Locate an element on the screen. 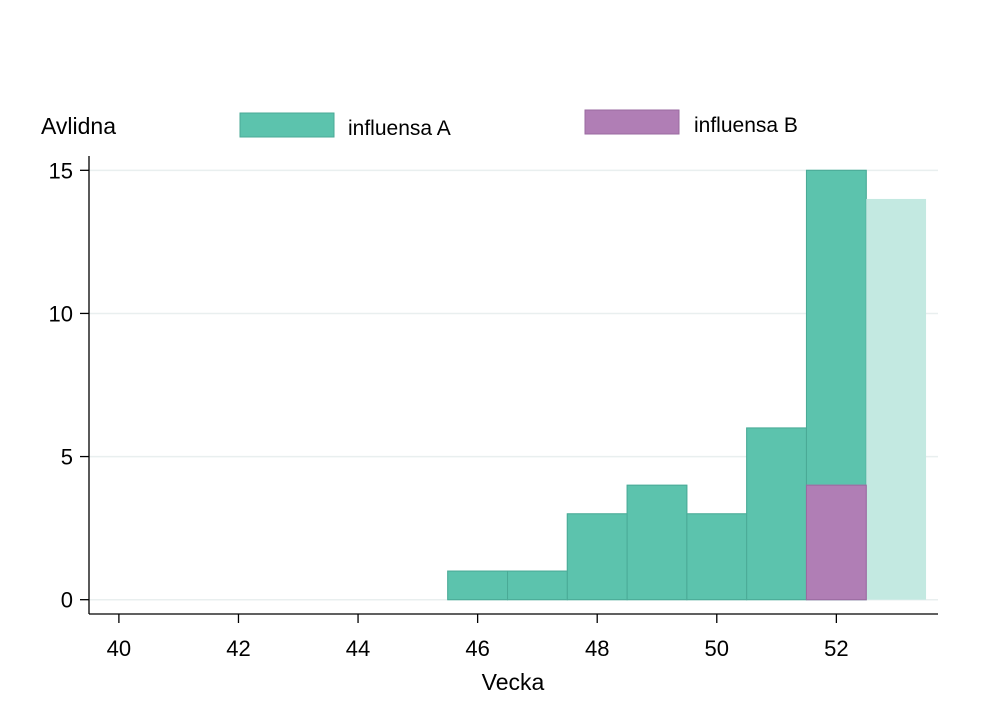 The image size is (1001, 728). x-tick-label-52: 52 is located at coordinates (836, 648).